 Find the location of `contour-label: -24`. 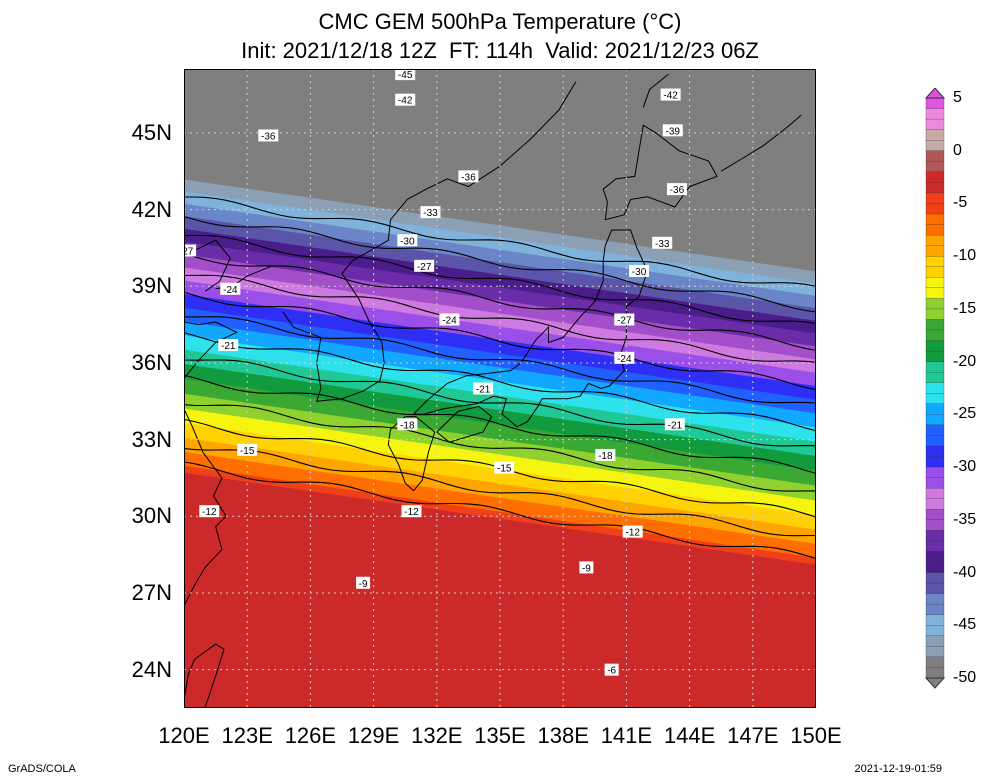

contour-label: -24 is located at coordinates (624, 358).